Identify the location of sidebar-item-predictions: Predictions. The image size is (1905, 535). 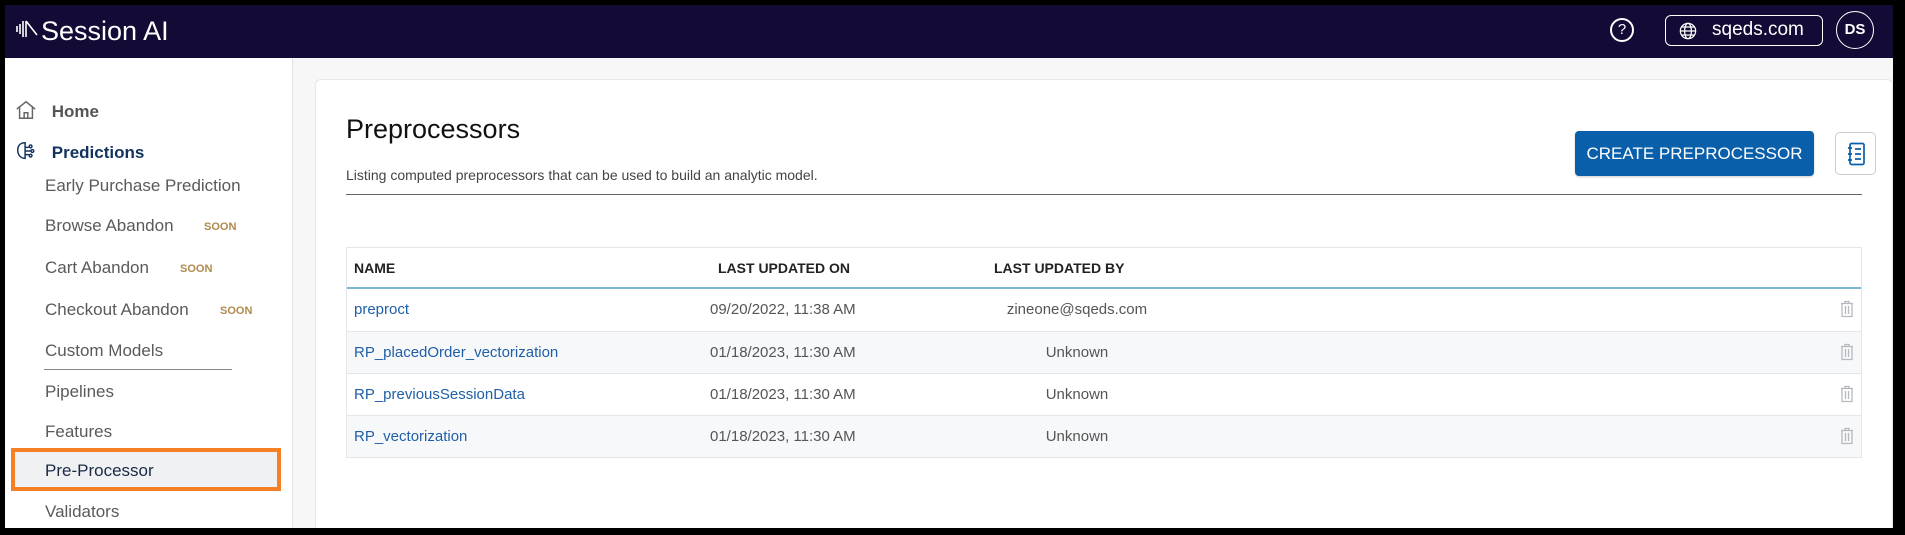
(79, 151).